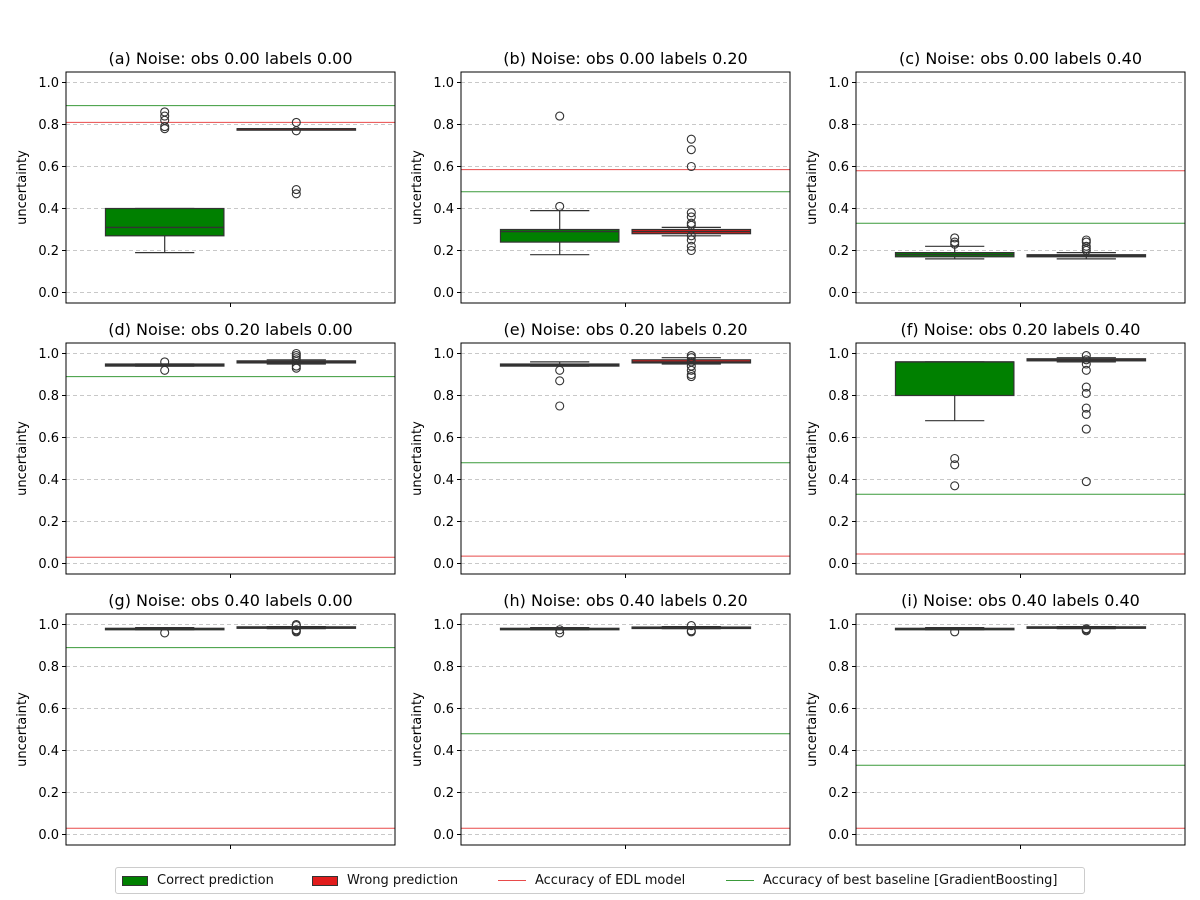  Describe the element at coordinates (625, 58) in the screenshot. I see `subplot-title: (b) Noise: obs 0.00 labels 0.20` at that location.